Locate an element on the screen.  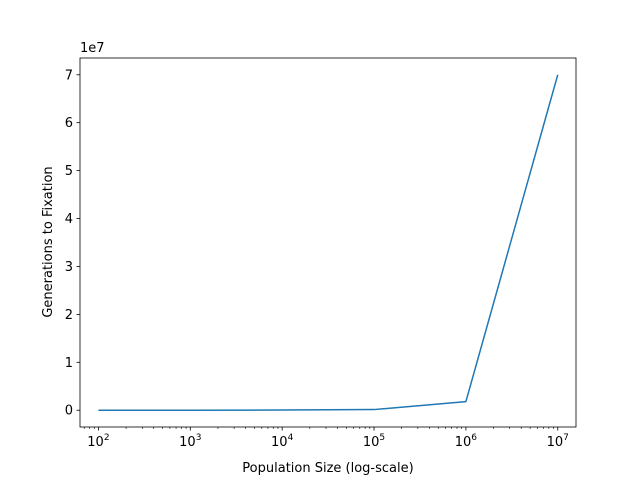
y-tick-label: 0 is located at coordinates (69, 411).